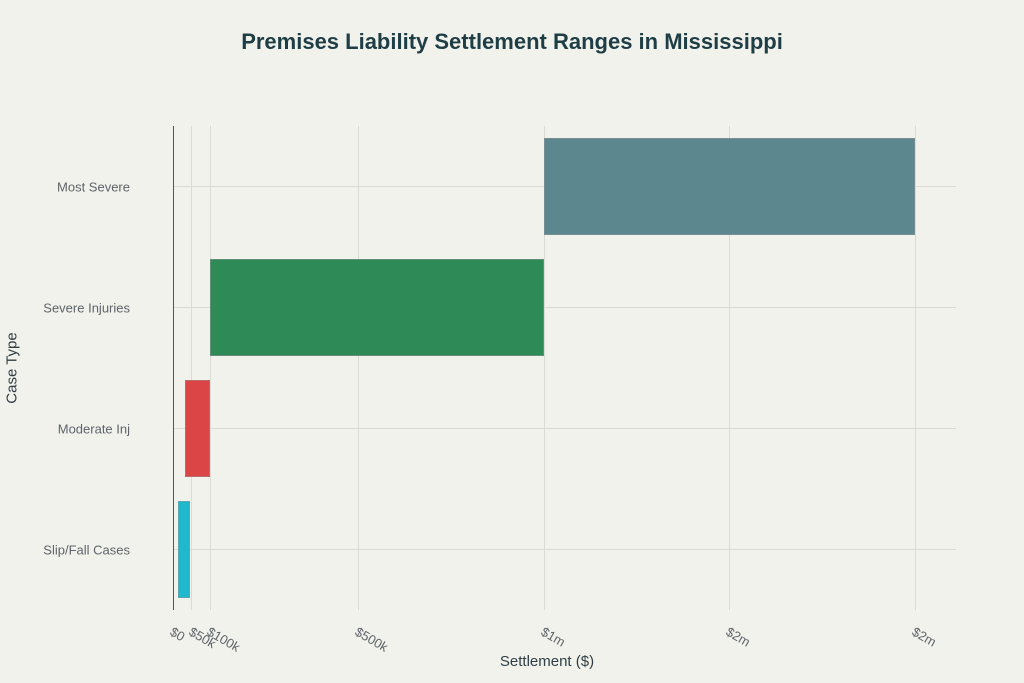 The width and height of the screenshot is (1024, 683). Describe the element at coordinates (738, 637) in the screenshot. I see `x-tick-1-5m: $2m` at that location.